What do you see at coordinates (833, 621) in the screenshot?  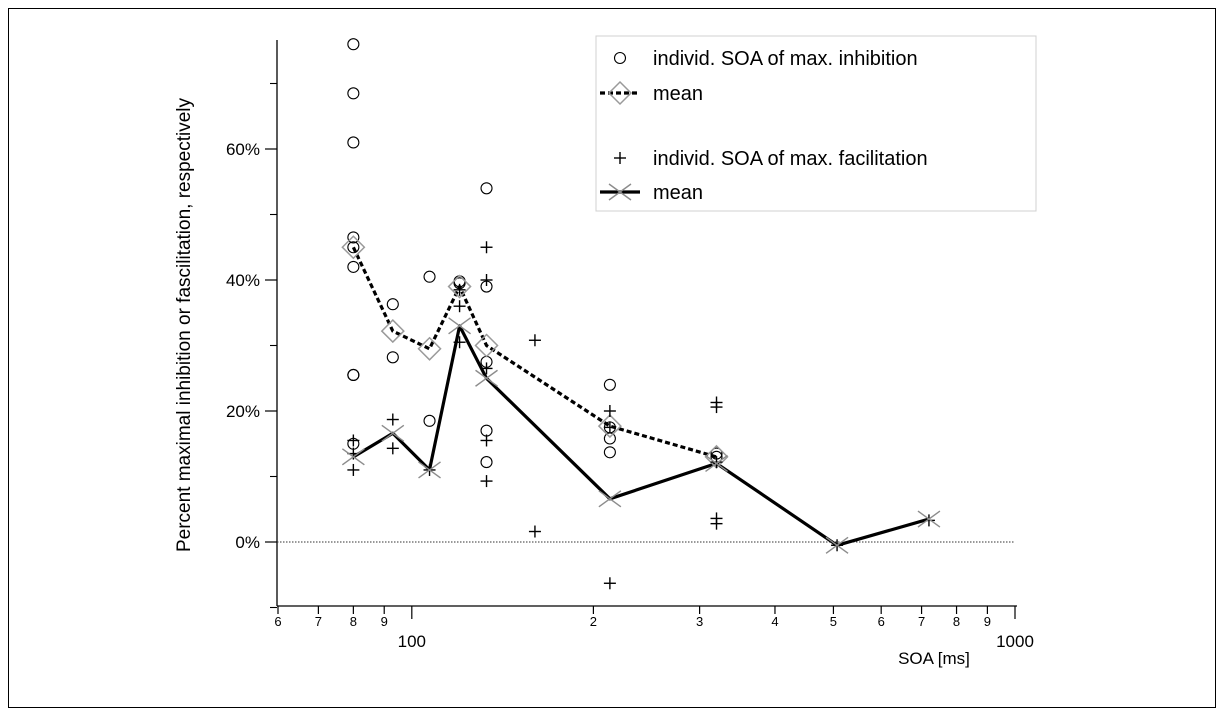 I see `x-tick-label: 5` at bounding box center [833, 621].